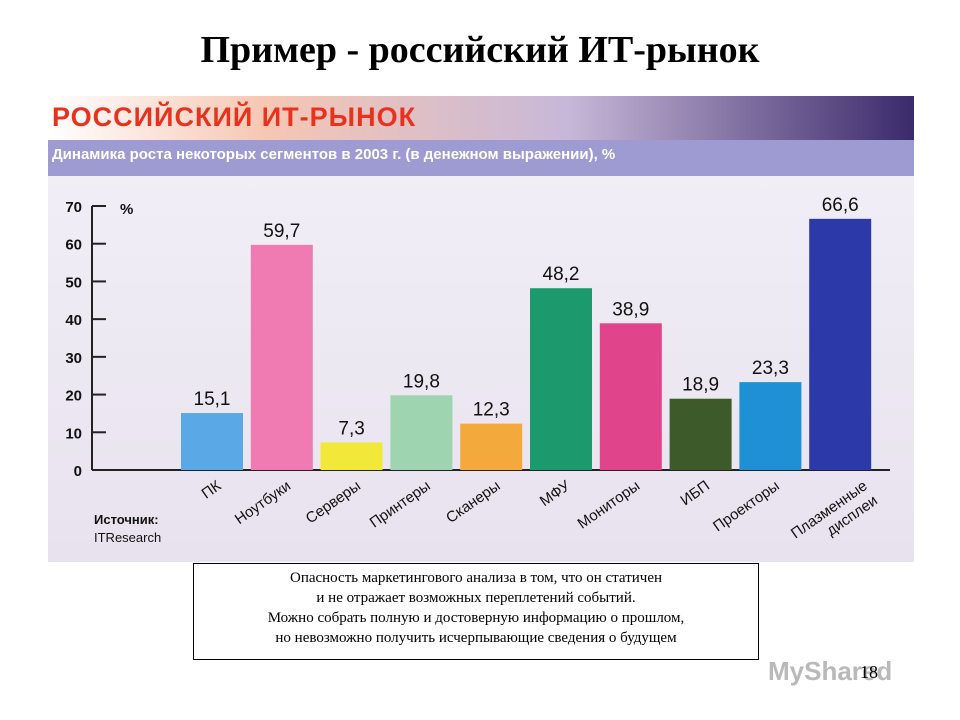 The image size is (960, 720). Describe the element at coordinates (212, 399) in the screenshot. I see `data-label: 15,1` at that location.